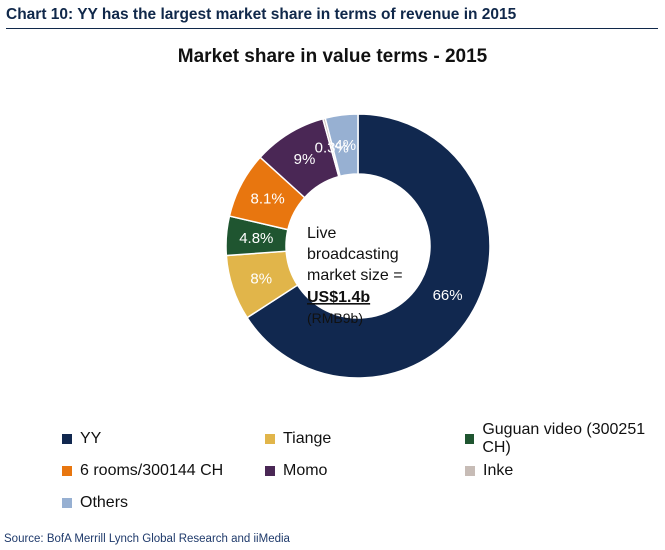 The width and height of the screenshot is (665, 550). What do you see at coordinates (335, 318) in the screenshot?
I see `center-label-sub: (RMB9b)` at bounding box center [335, 318].